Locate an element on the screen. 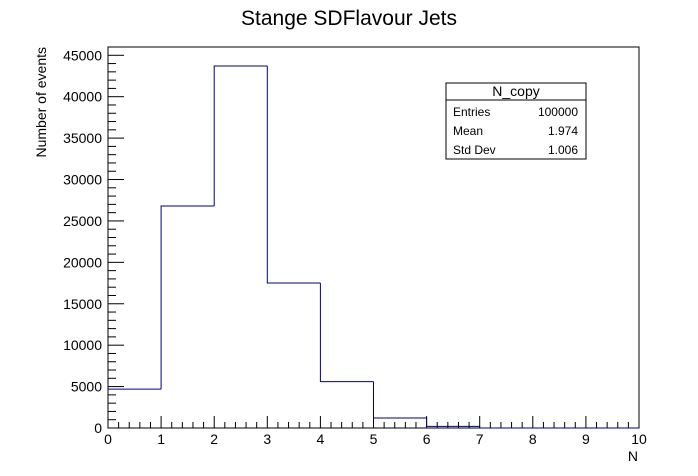  y-tick-label: 5000 is located at coordinates (86, 387).